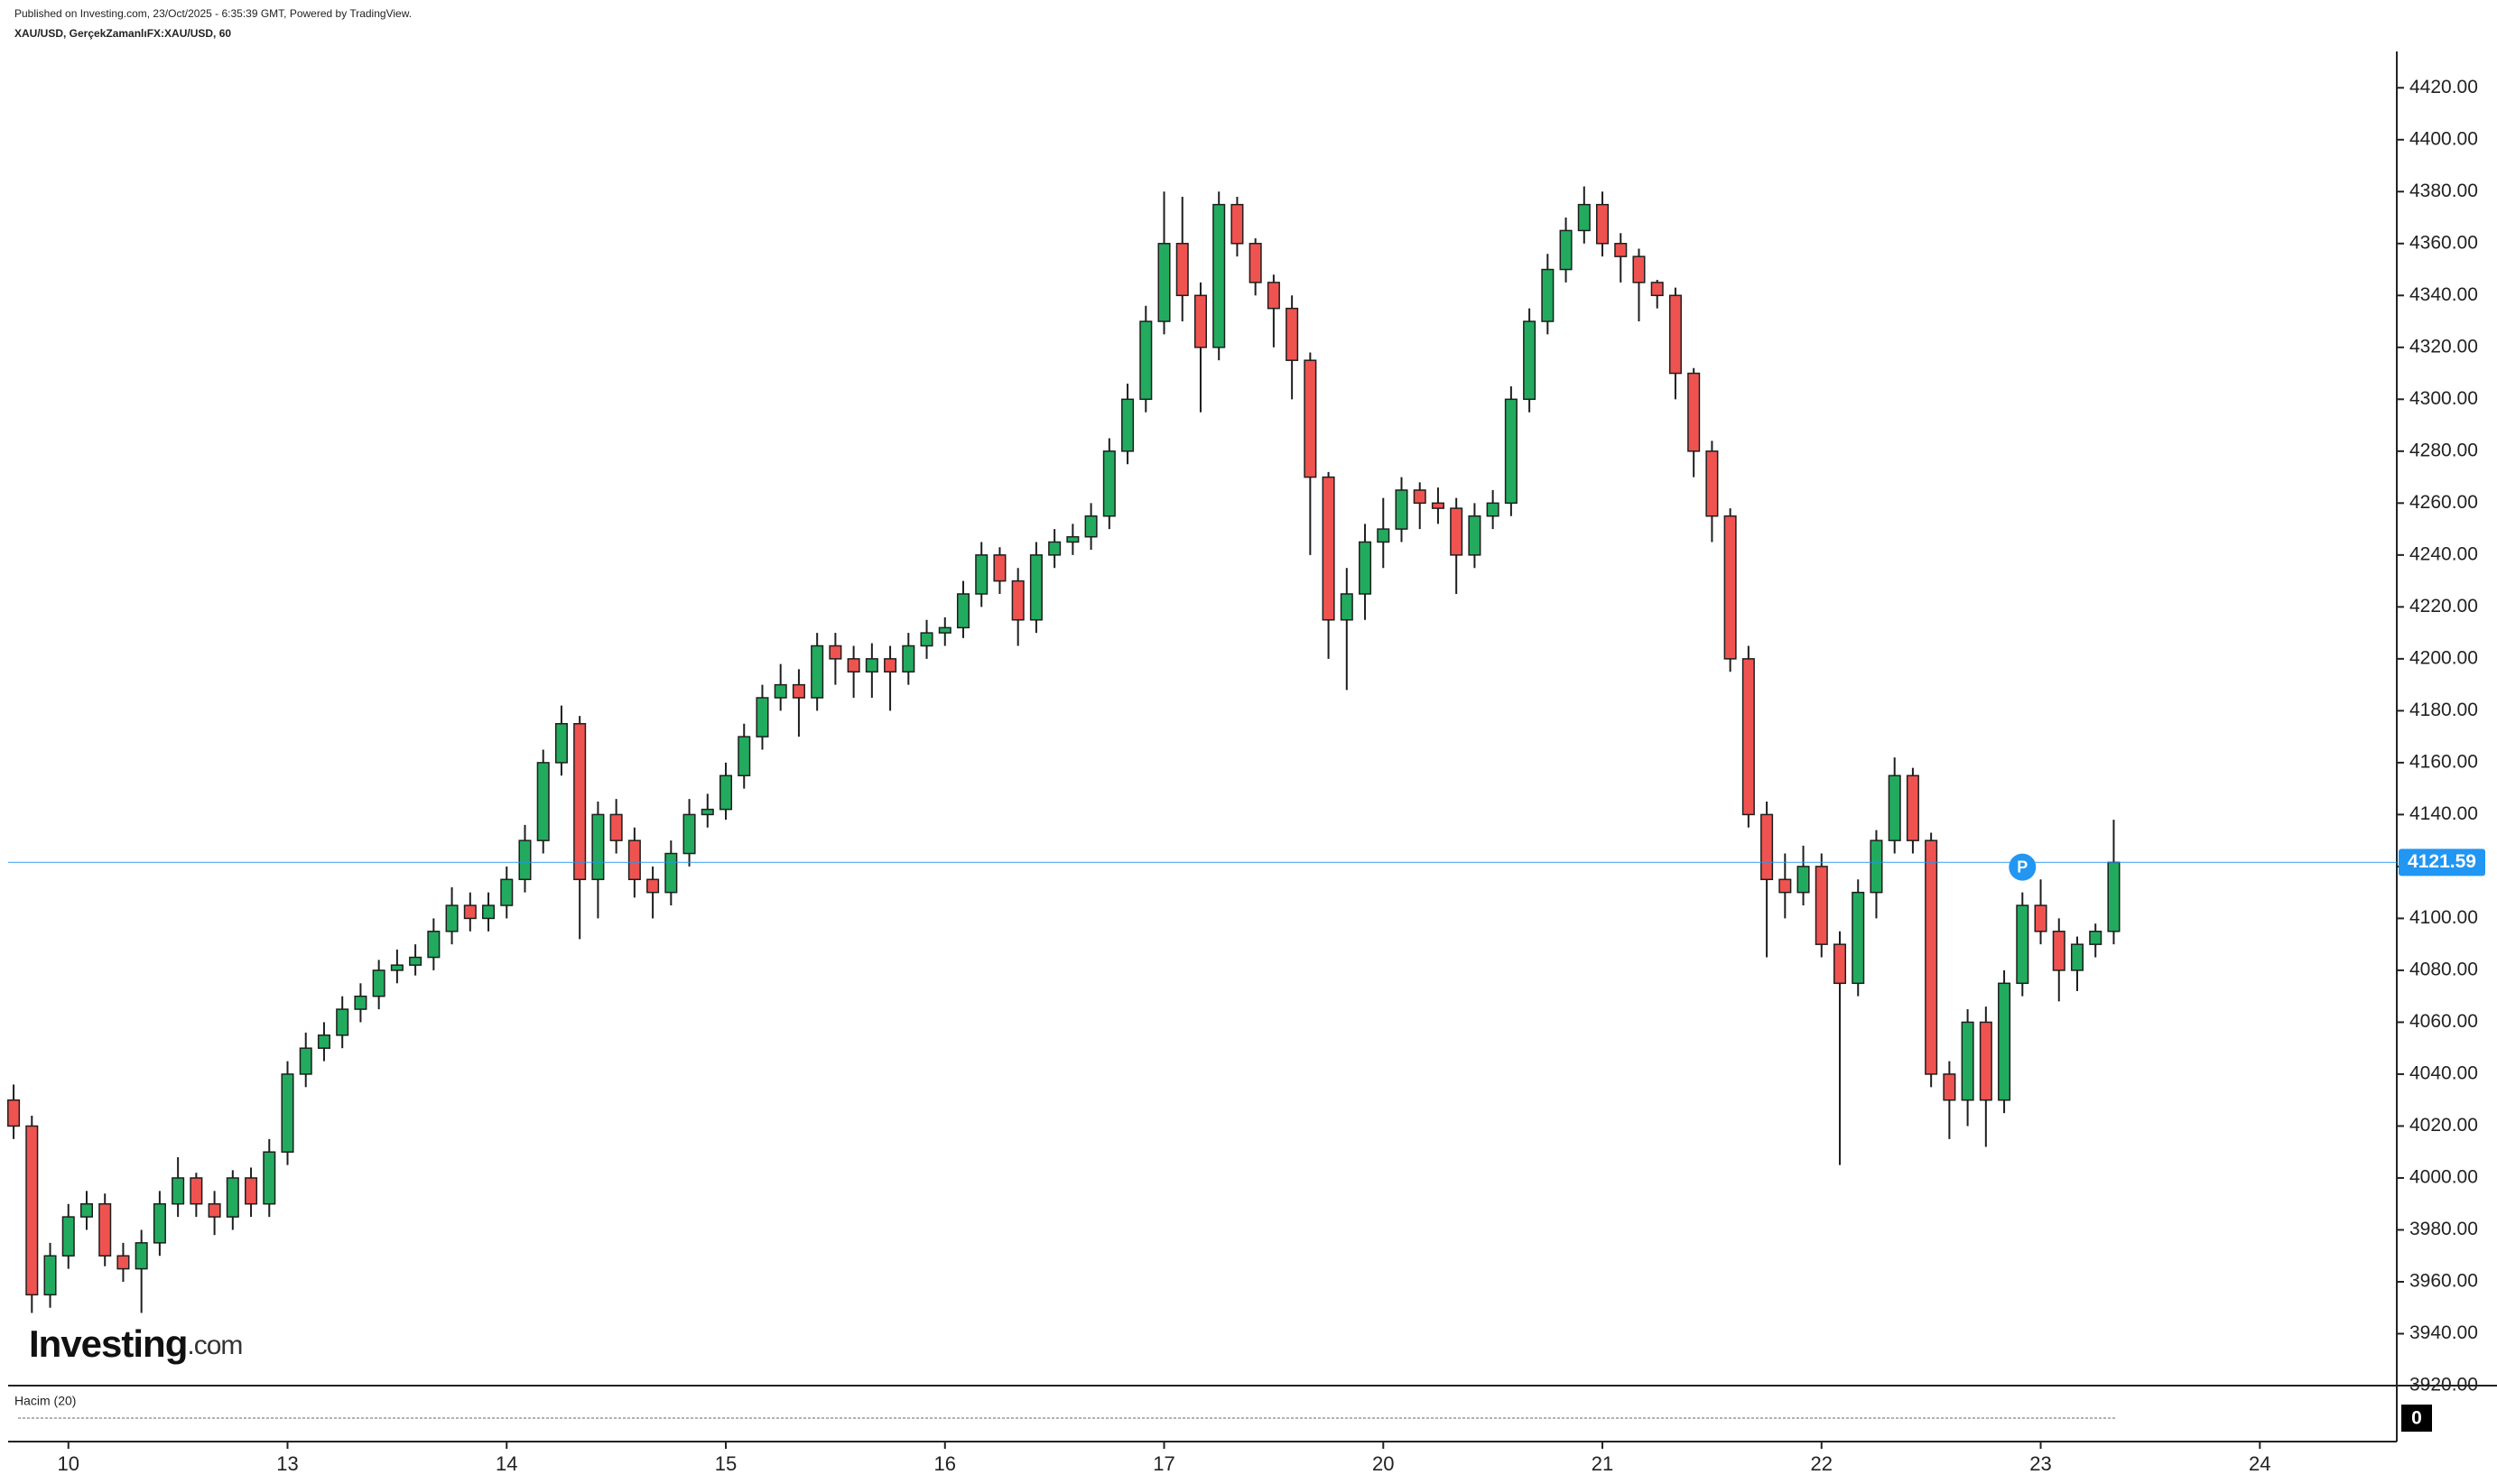 This screenshot has height=1484, width=2497. What do you see at coordinates (2443, 243) in the screenshot?
I see `y-tick-label: 4360.00` at bounding box center [2443, 243].